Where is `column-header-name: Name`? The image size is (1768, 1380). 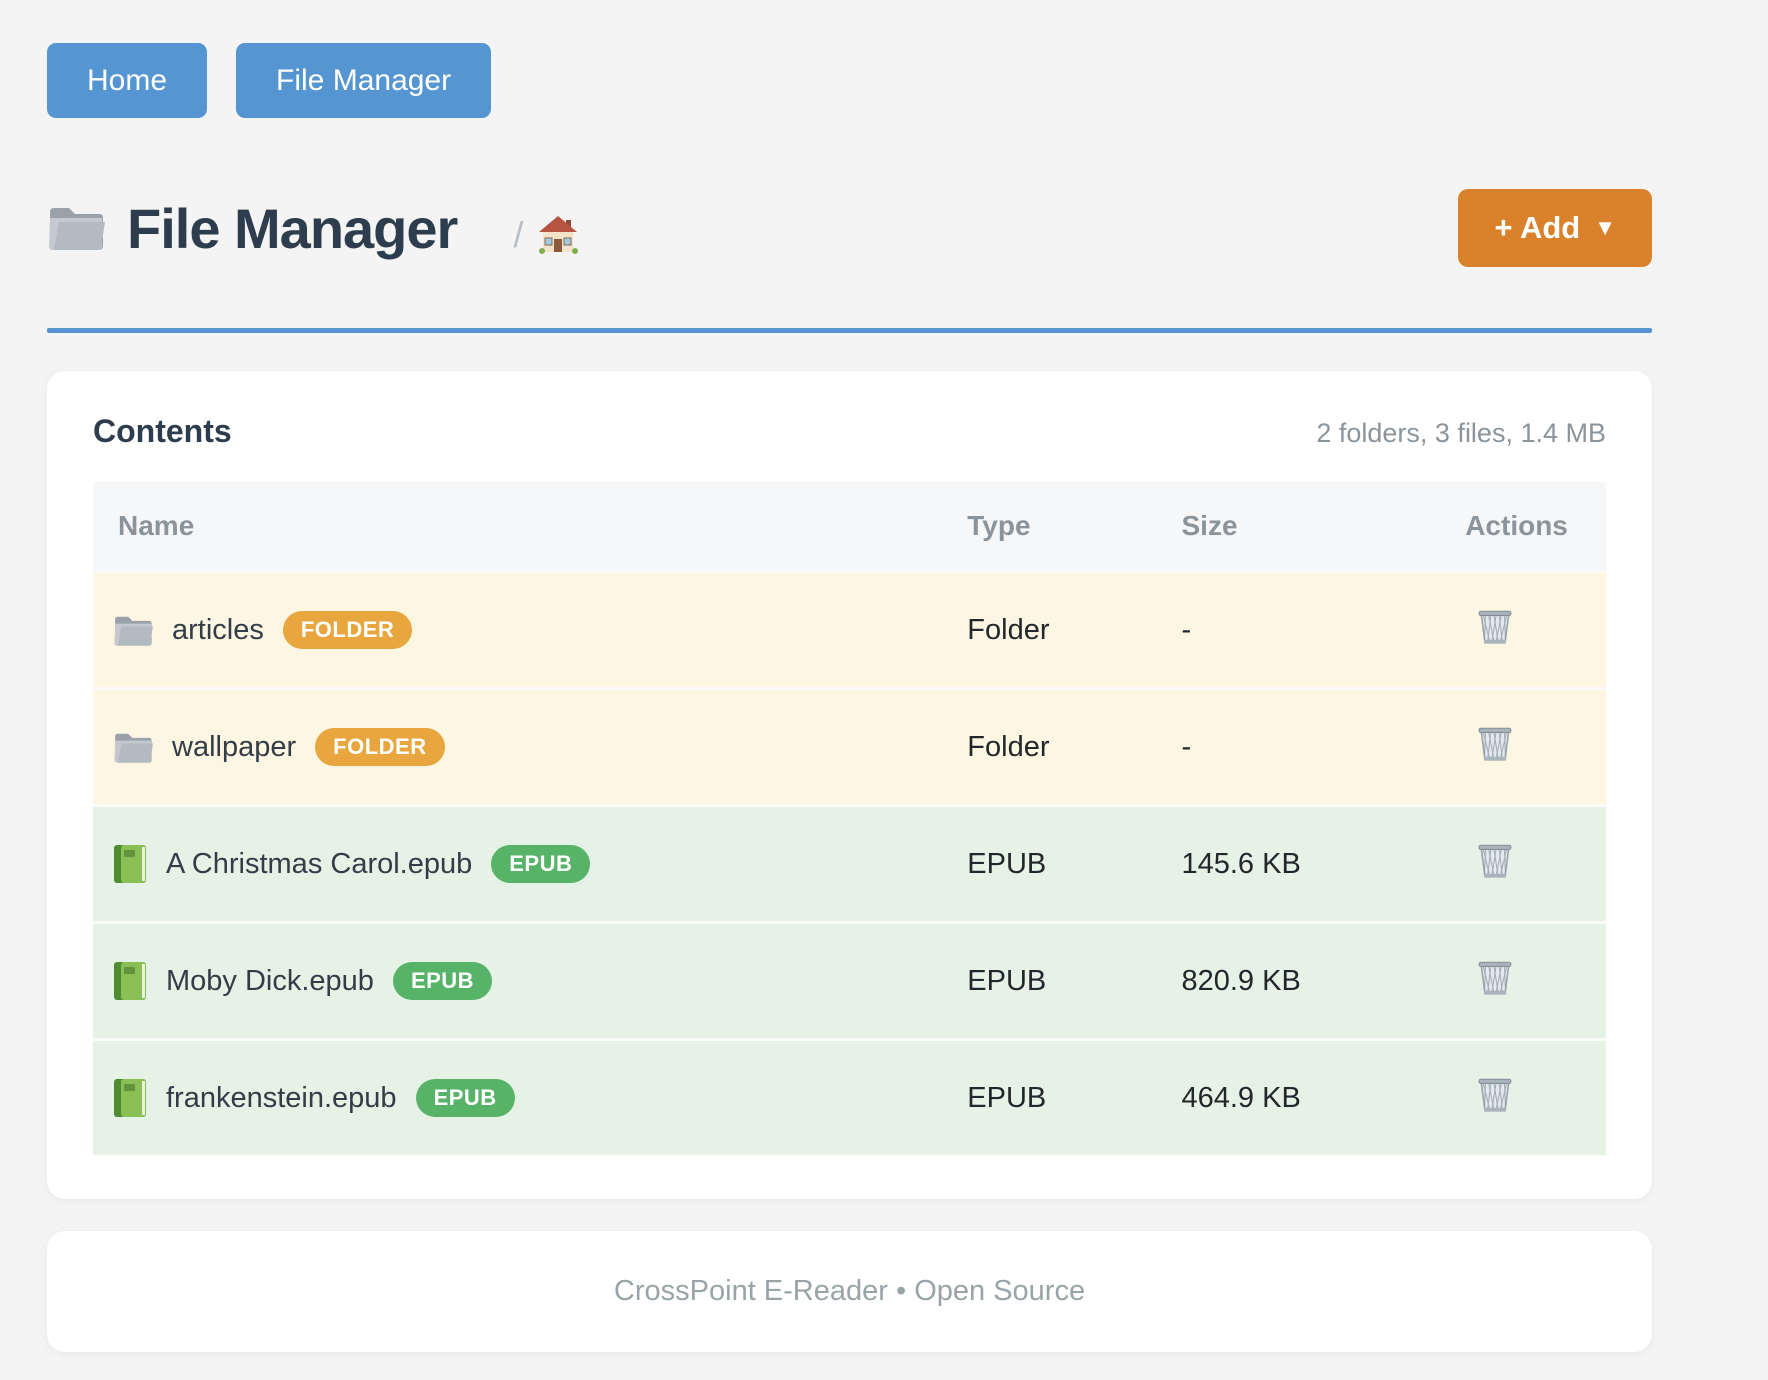 column-header-name: Name is located at coordinates (530, 527).